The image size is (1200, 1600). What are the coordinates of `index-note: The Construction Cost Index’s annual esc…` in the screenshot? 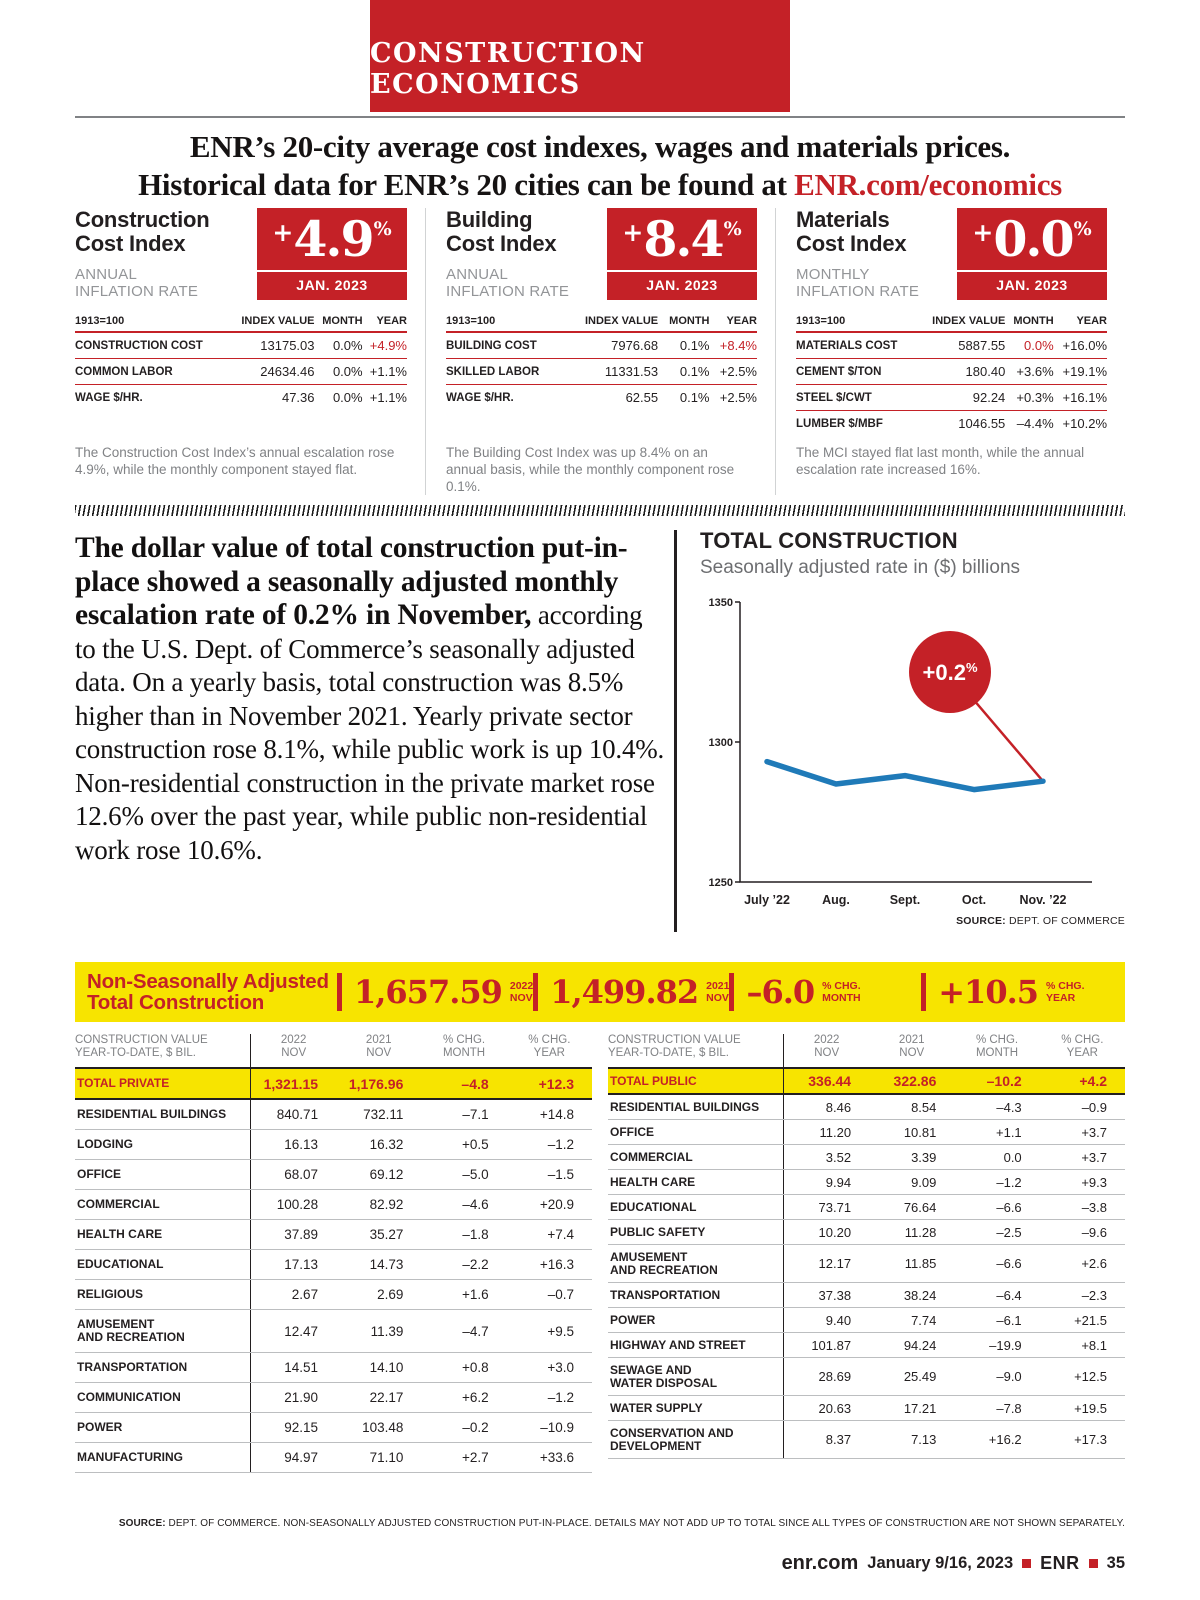 It's located at (235, 461).